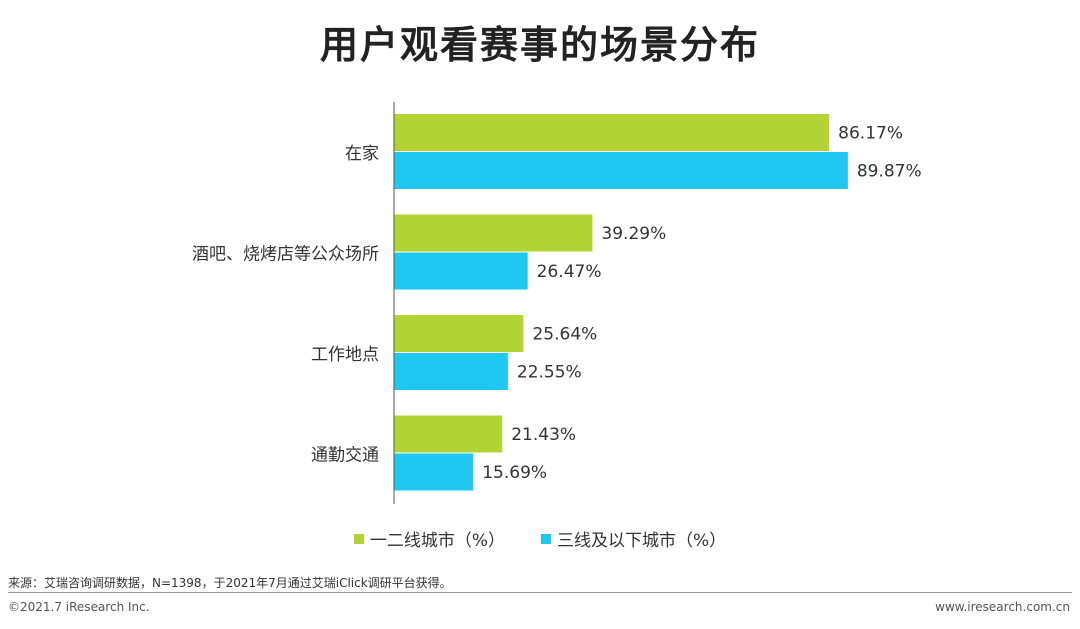 This screenshot has height=629, width=1080. What do you see at coordinates (642, 541) in the screenshot?
I see `legend-label-series-2: 三线及以下城市（%）` at bounding box center [642, 541].